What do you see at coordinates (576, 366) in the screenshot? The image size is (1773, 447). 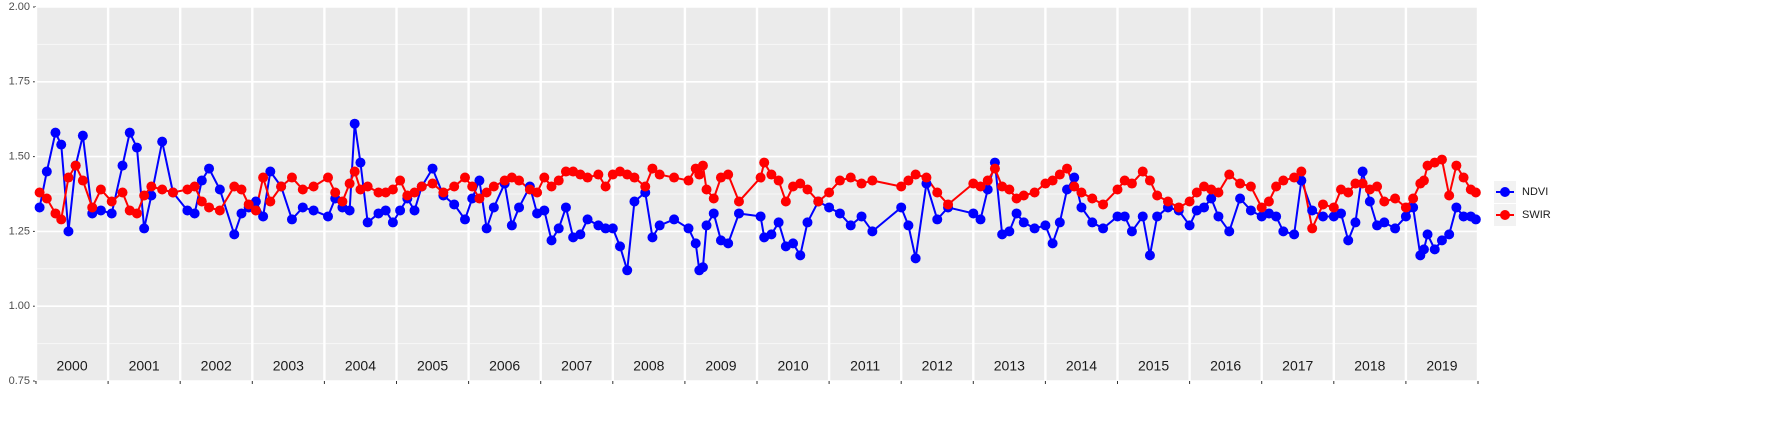 I see `year-label: 2007` at bounding box center [576, 366].